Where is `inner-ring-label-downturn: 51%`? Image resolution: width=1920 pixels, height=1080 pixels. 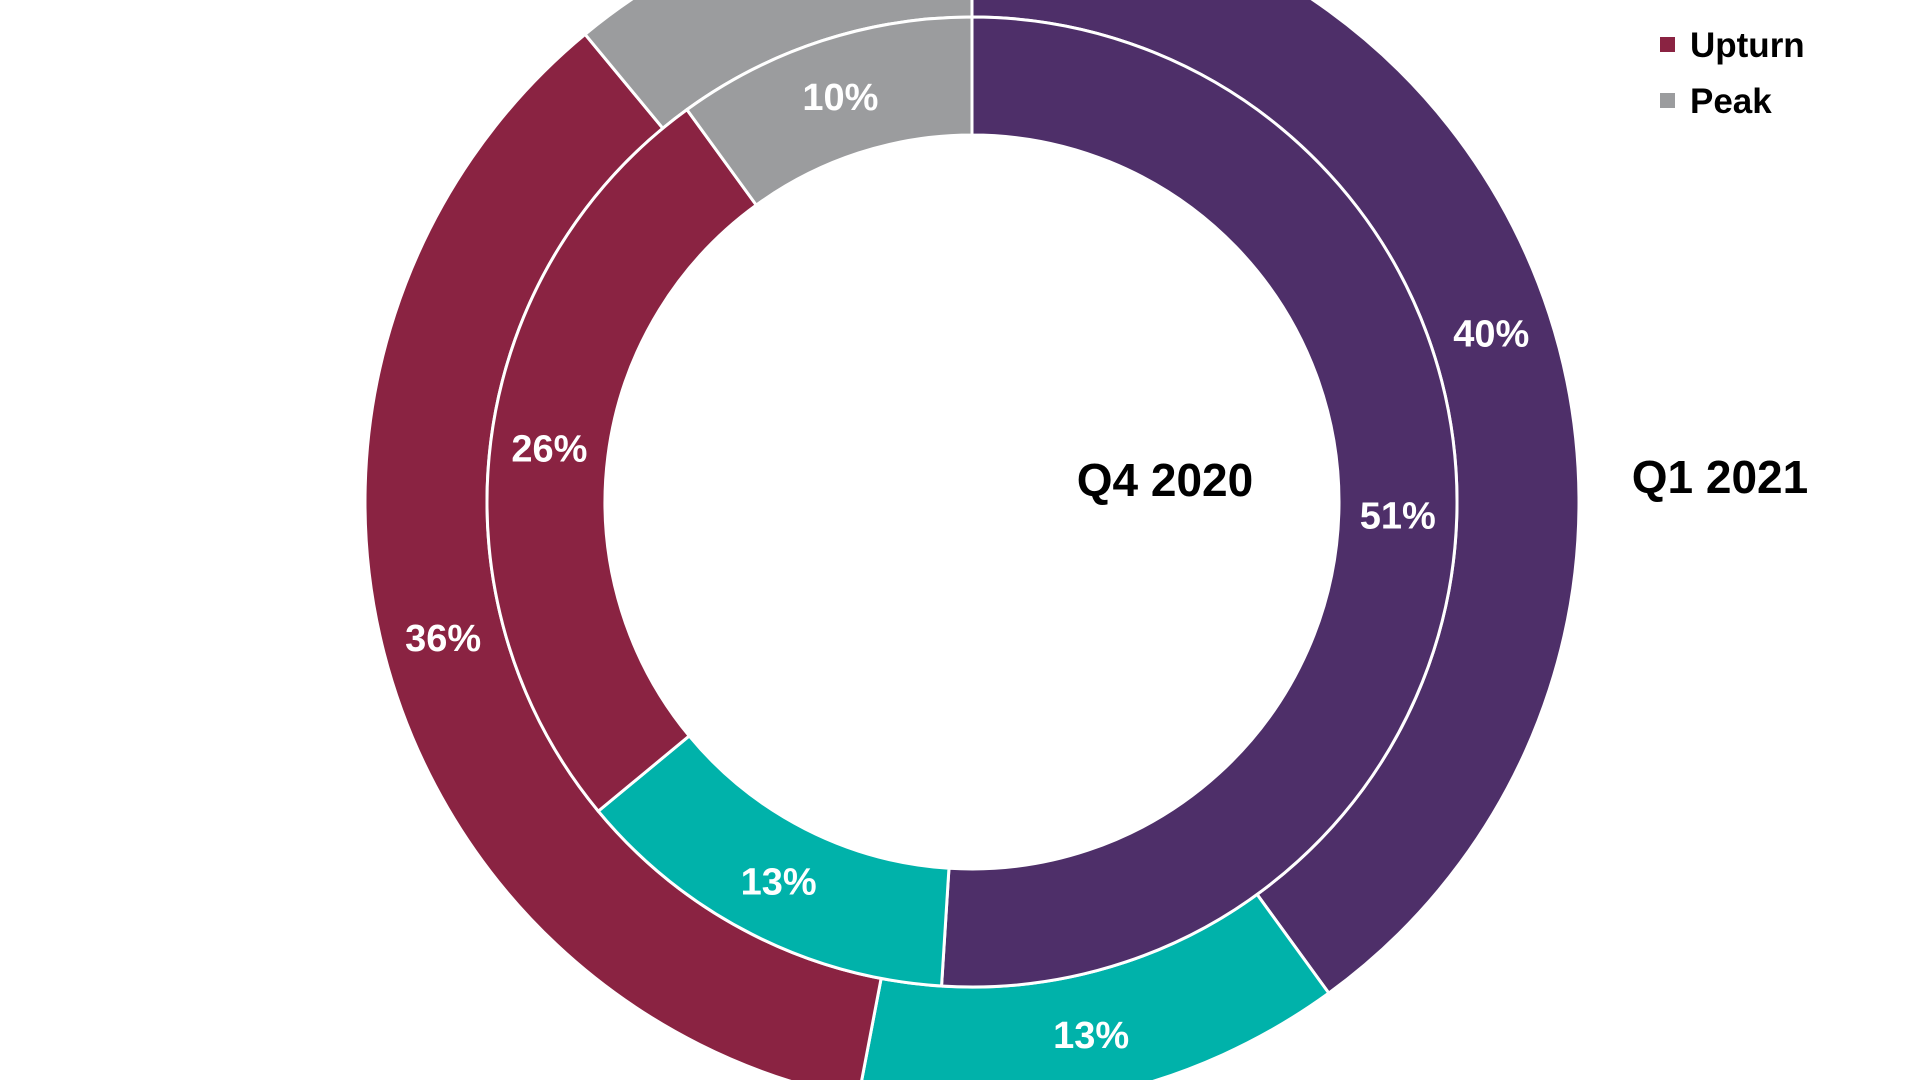 inner-ring-label-downturn: 51% is located at coordinates (1398, 516).